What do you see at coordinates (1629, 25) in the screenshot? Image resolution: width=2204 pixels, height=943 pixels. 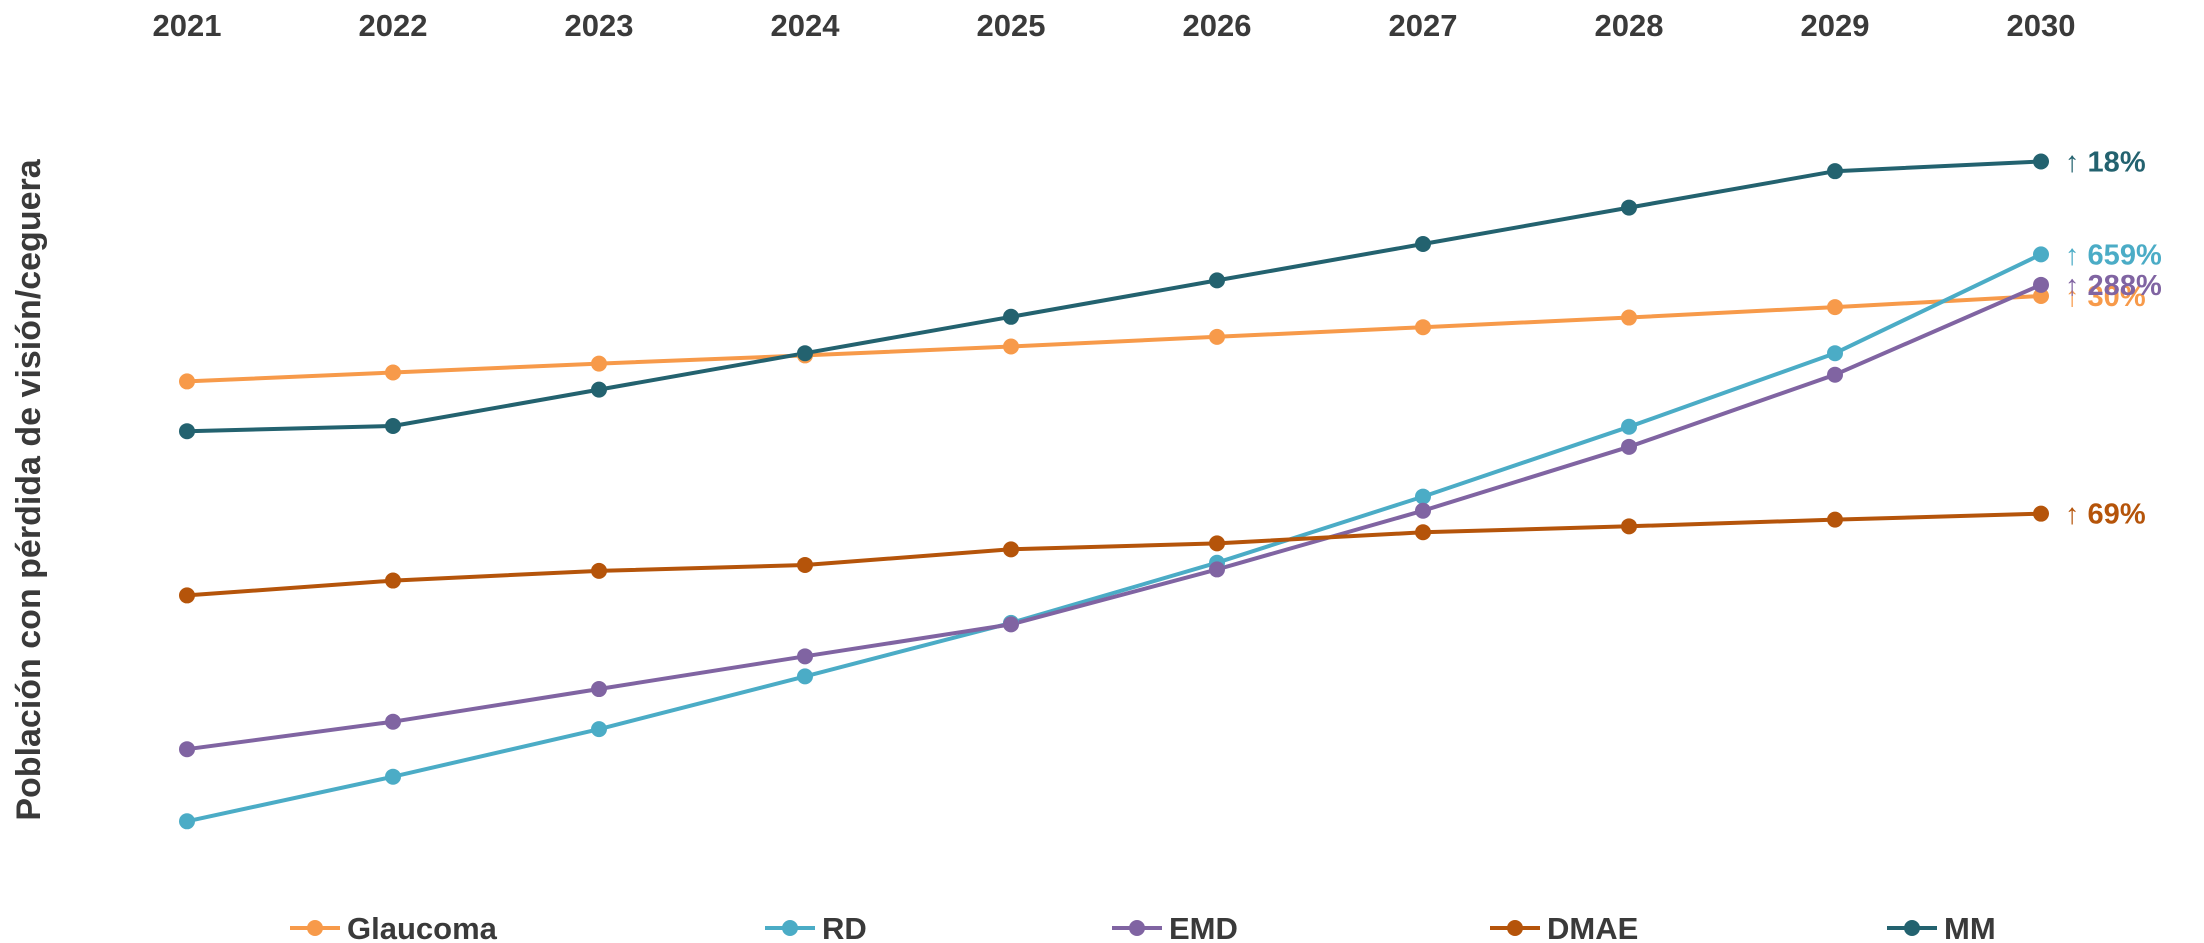 I see `x-tick-label: 2028` at bounding box center [1629, 25].